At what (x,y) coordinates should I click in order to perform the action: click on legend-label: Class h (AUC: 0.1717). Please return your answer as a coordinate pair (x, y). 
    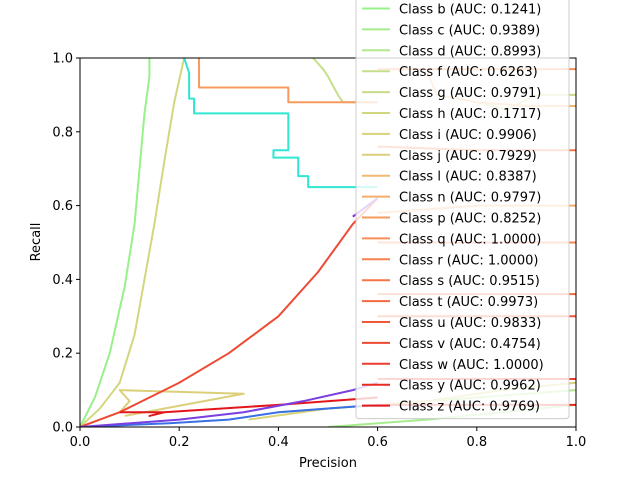
    Looking at the image, I should click on (470, 114).